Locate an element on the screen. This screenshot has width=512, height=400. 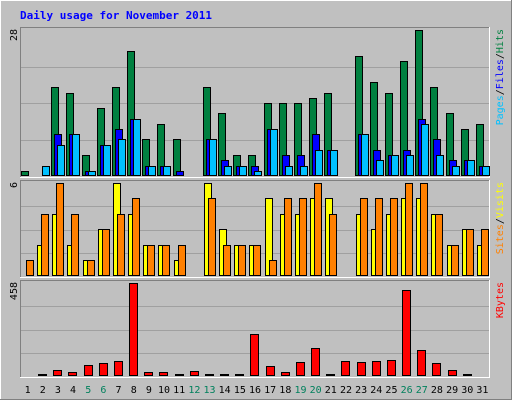
day-label-9: 9 is located at coordinates (149, 390).